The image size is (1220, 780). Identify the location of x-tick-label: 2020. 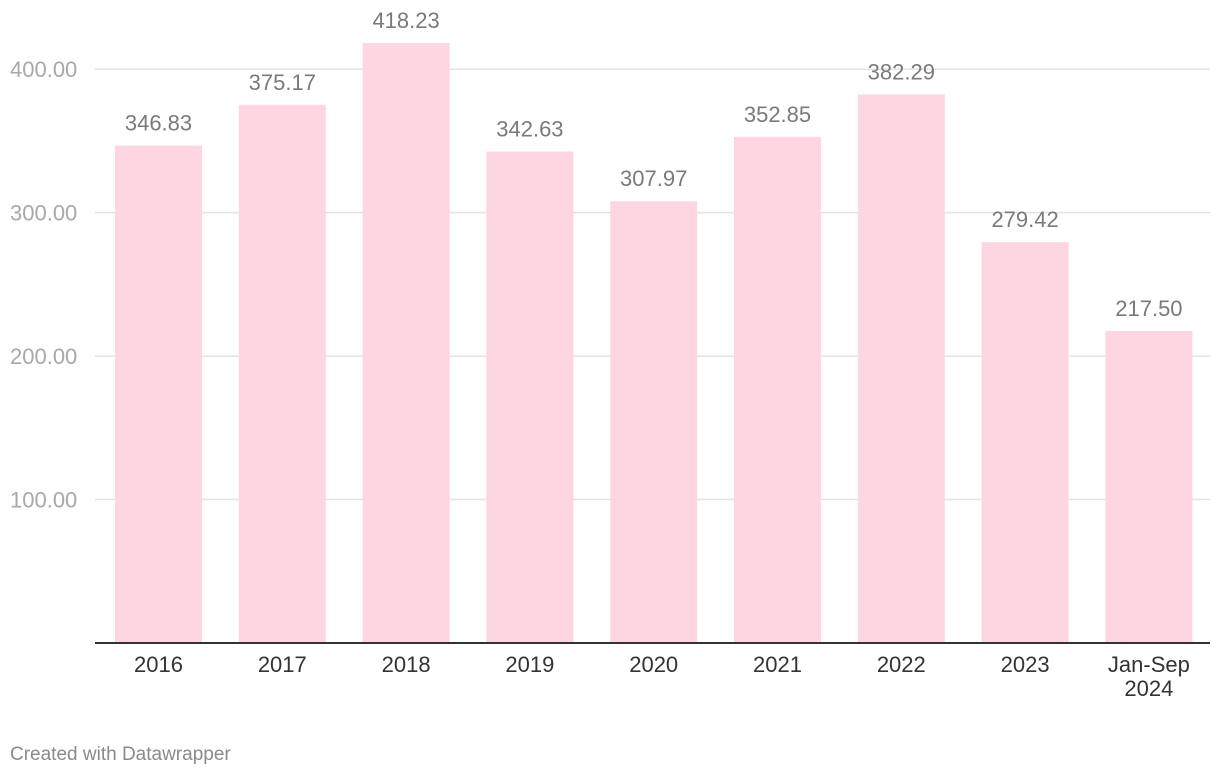
(653, 664).